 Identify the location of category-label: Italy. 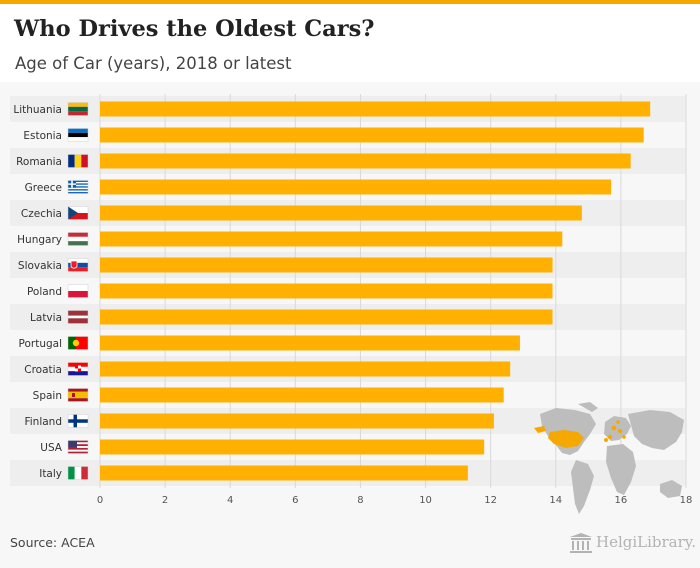
(50, 474).